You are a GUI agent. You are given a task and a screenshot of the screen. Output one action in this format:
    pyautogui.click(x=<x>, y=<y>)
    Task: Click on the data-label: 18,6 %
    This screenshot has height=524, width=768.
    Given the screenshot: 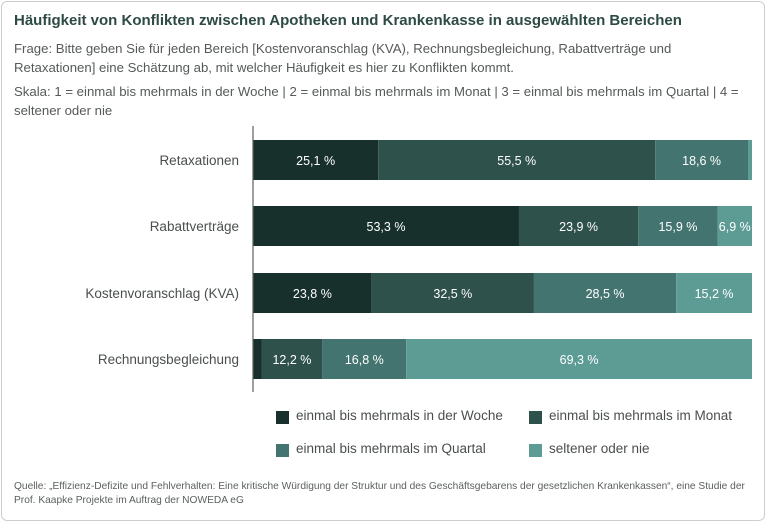 What is the action you would take?
    pyautogui.click(x=701, y=161)
    